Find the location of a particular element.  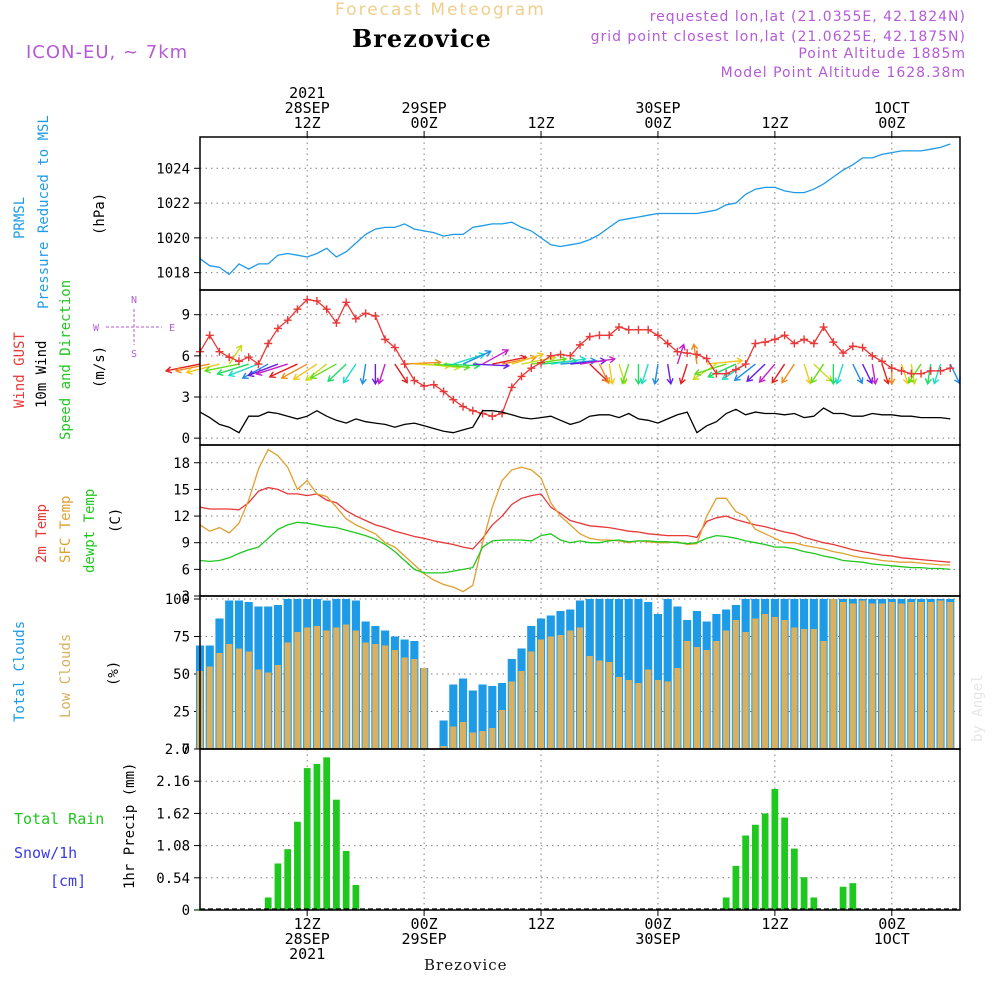

series-2m-temp is located at coordinates (575, 524).